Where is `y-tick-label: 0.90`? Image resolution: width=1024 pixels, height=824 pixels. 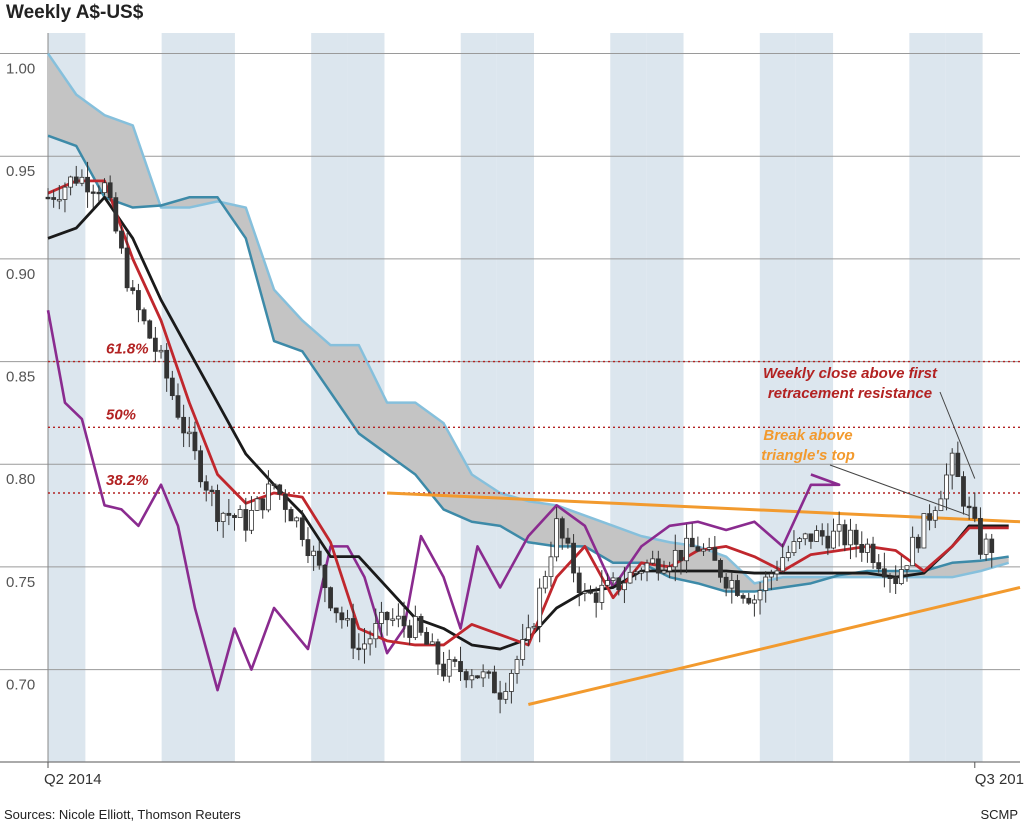 y-tick-label: 0.90 is located at coordinates (20, 274).